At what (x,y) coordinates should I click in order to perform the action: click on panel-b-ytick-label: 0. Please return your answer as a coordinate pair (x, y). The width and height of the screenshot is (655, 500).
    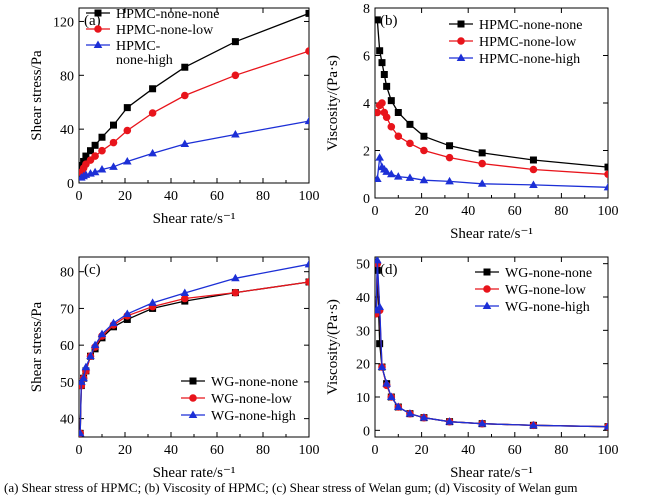
    Looking at the image, I should click on (366, 199).